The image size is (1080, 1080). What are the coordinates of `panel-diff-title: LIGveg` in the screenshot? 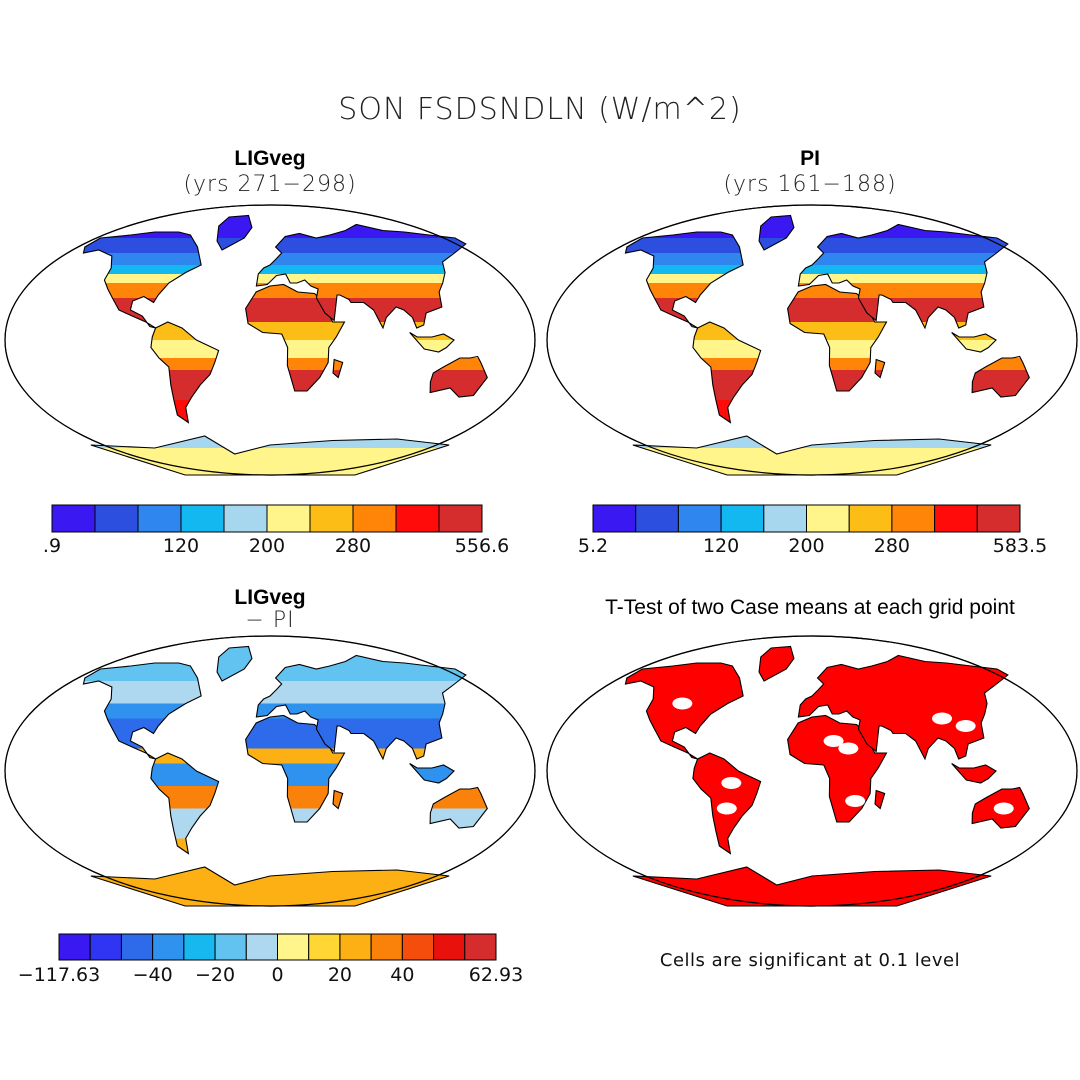 It's located at (270, 597).